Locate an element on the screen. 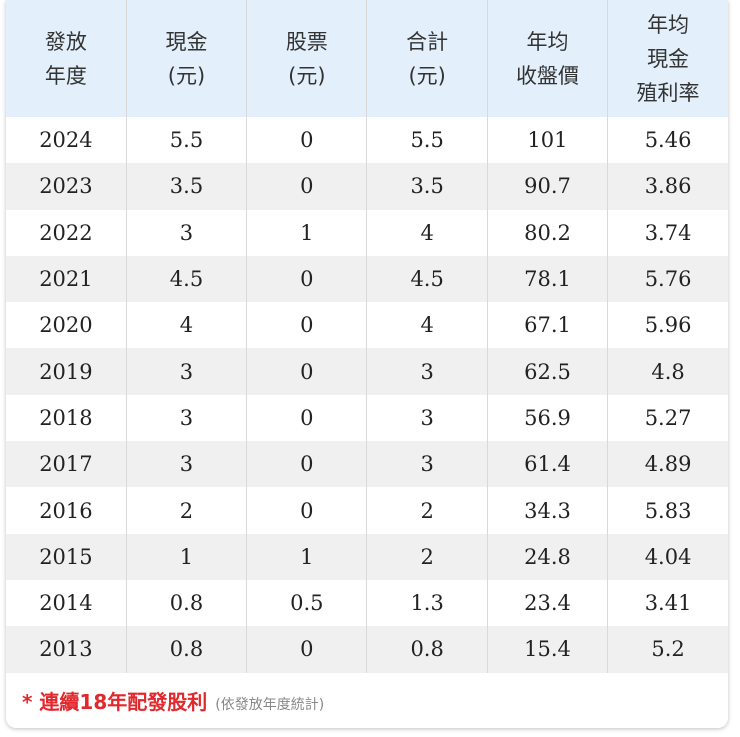  table-cell: 5.2 is located at coordinates (667, 649).